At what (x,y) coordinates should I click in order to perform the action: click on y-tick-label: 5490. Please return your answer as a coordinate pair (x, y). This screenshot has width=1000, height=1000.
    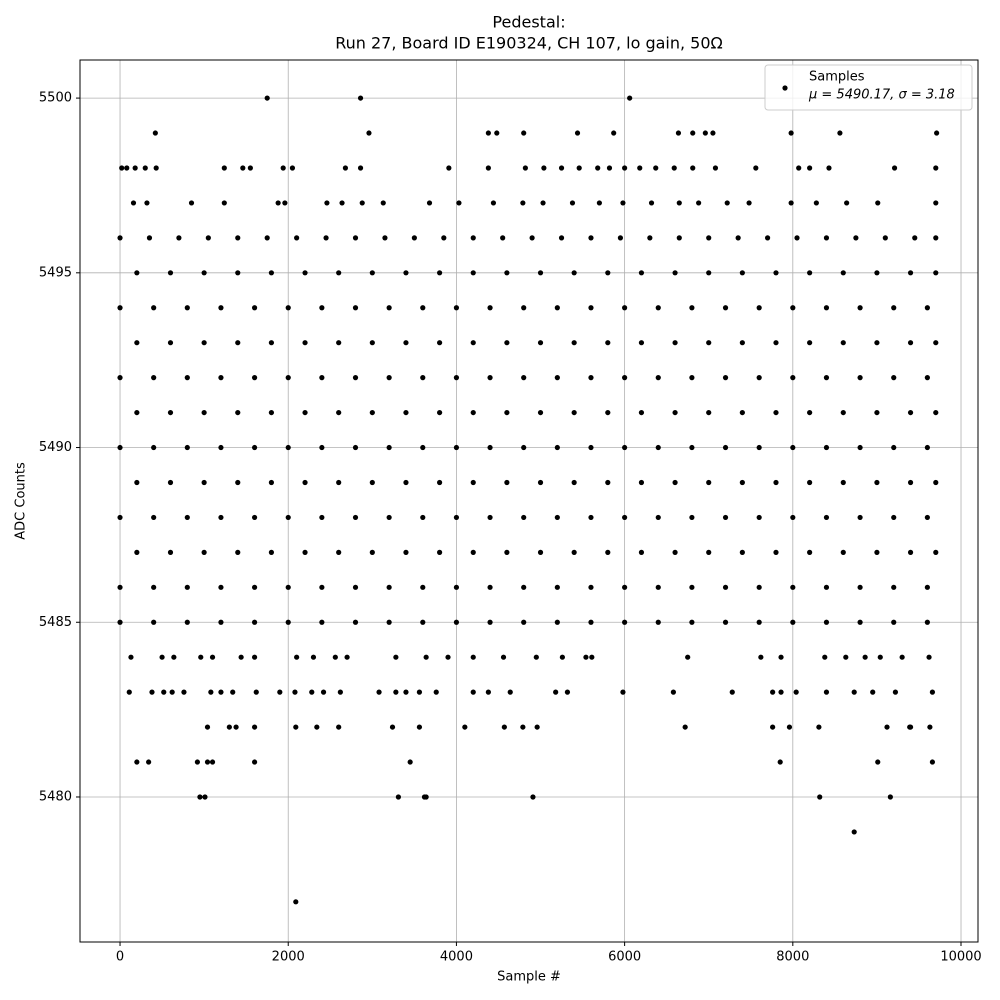
    Looking at the image, I should click on (55, 447).